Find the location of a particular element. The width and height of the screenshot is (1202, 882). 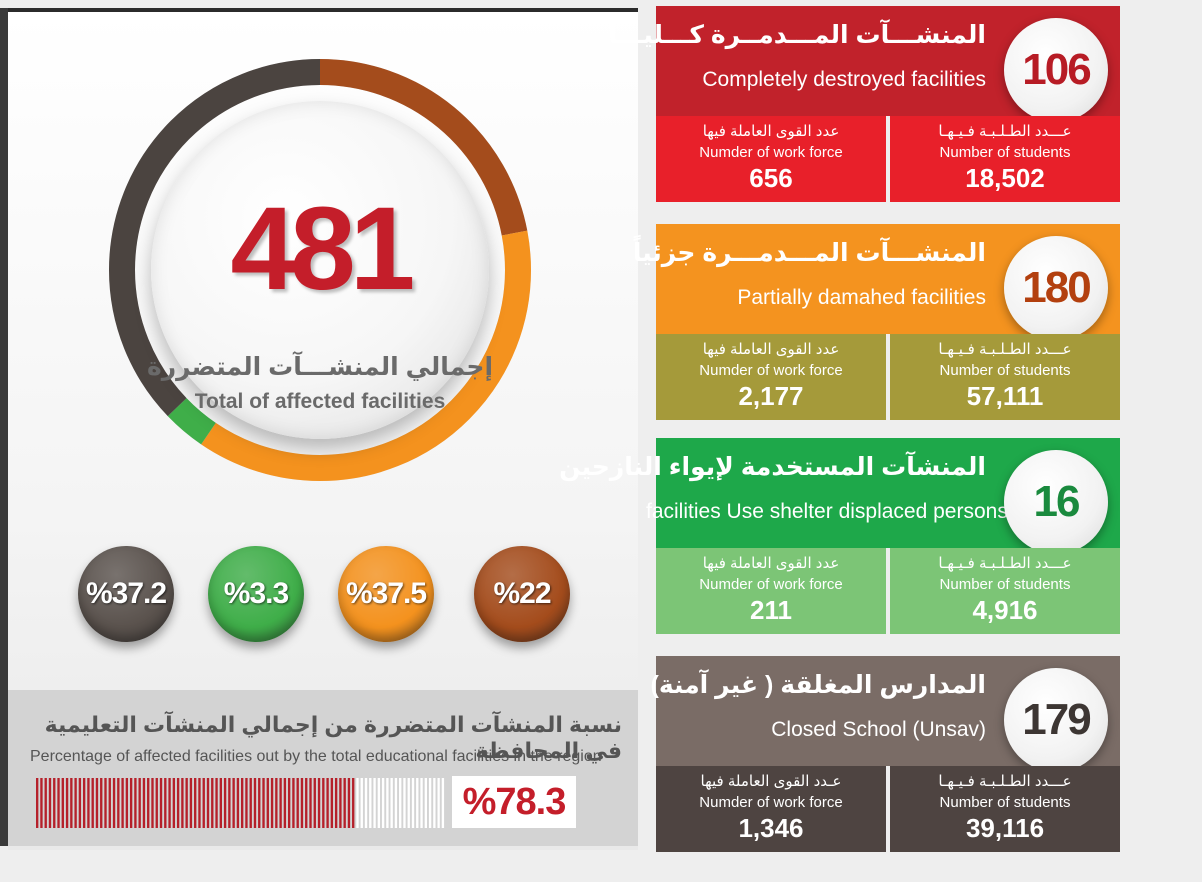

donut-center is located at coordinates (320, 270).